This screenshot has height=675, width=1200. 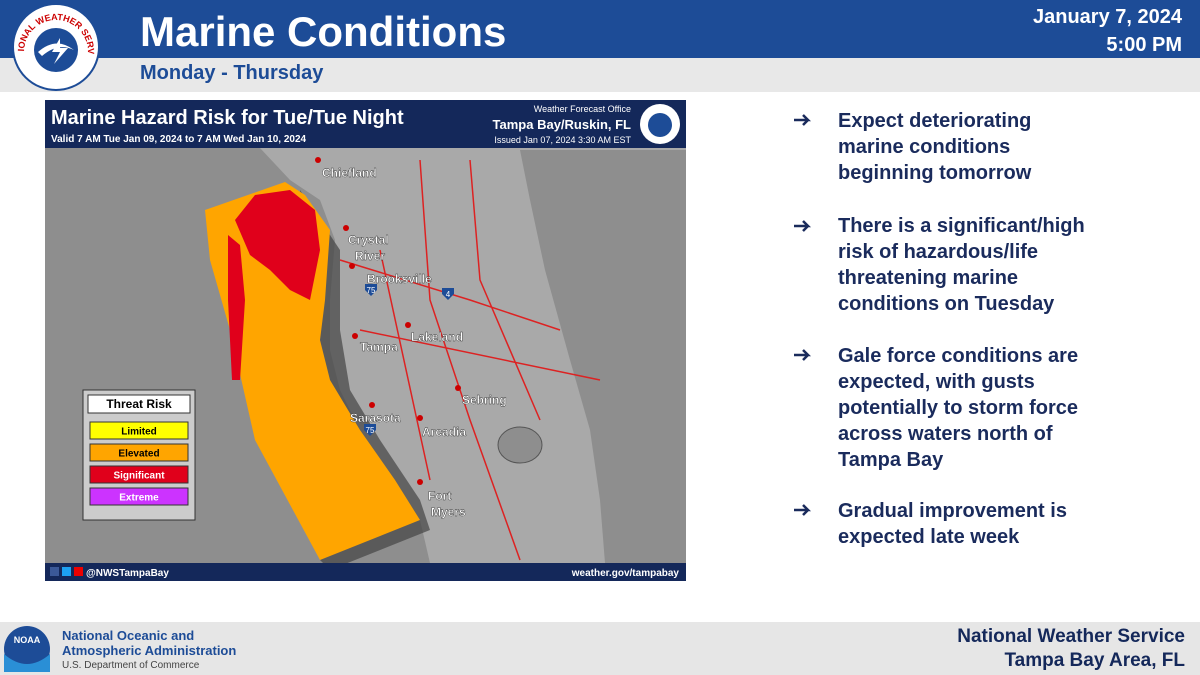 I want to click on city-line: Sebring, so click(x=484, y=400).